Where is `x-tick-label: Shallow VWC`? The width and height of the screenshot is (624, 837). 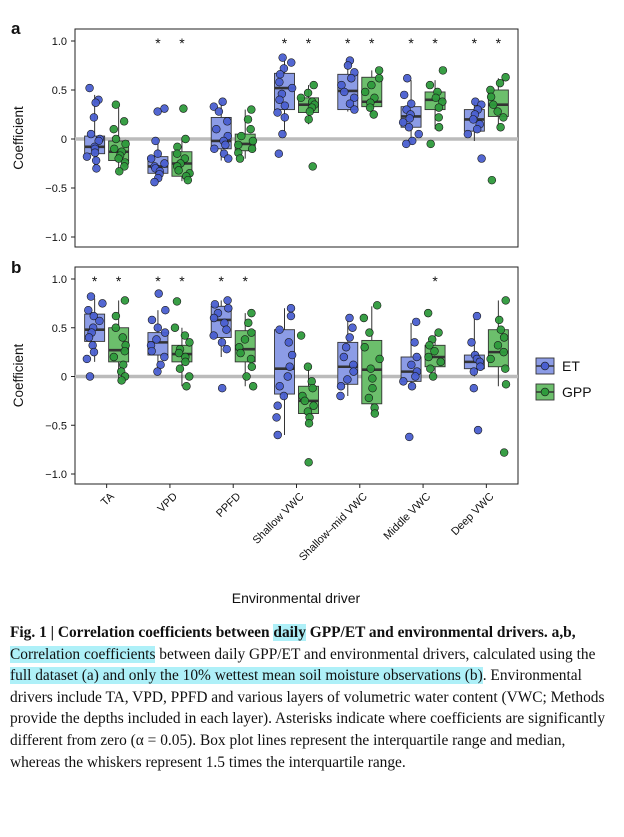
x-tick-label: Shallow VWC is located at coordinates (279, 519).